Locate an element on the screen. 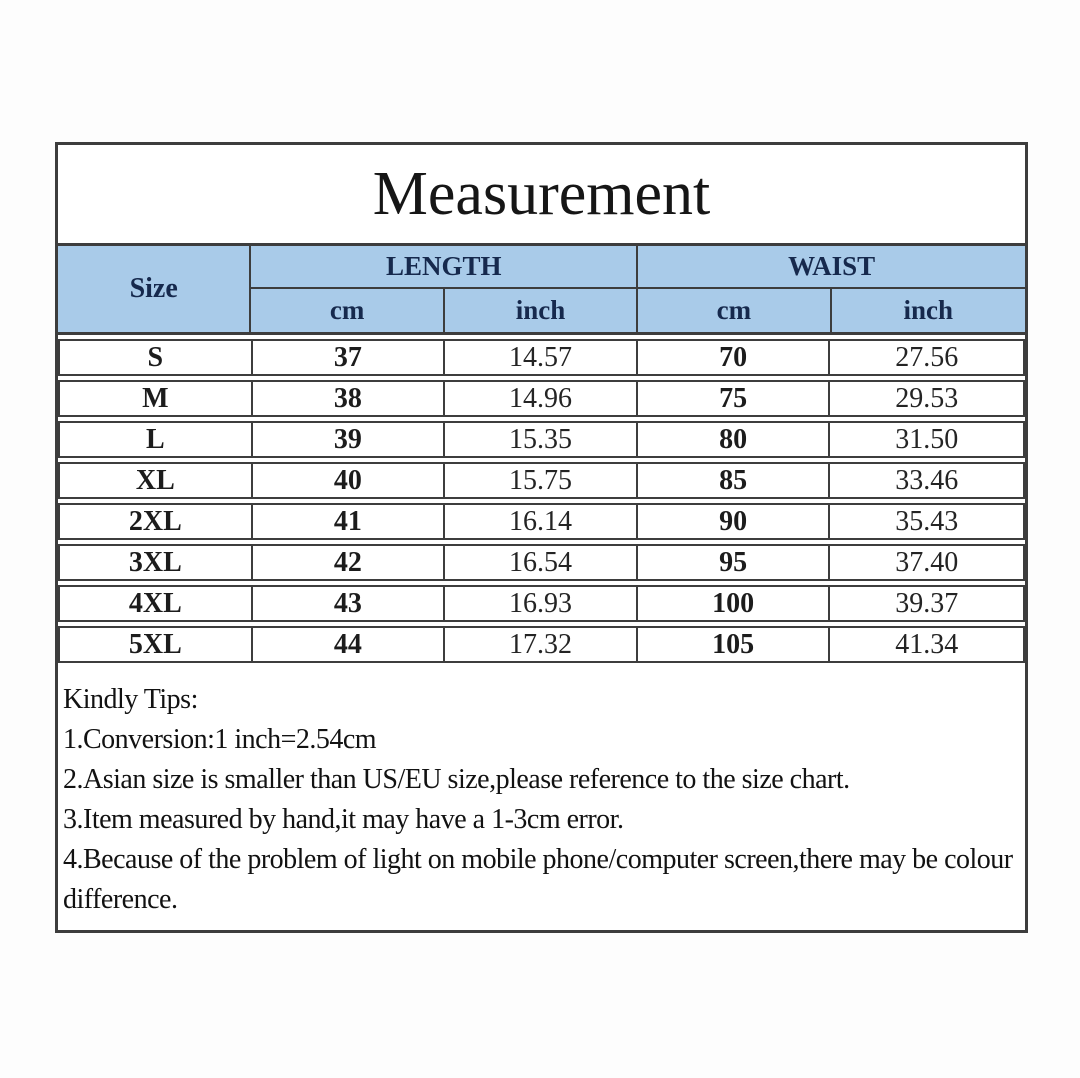 This screenshot has width=1080, height=1078. waist-inch-cell: 37.40 is located at coordinates (927, 562).